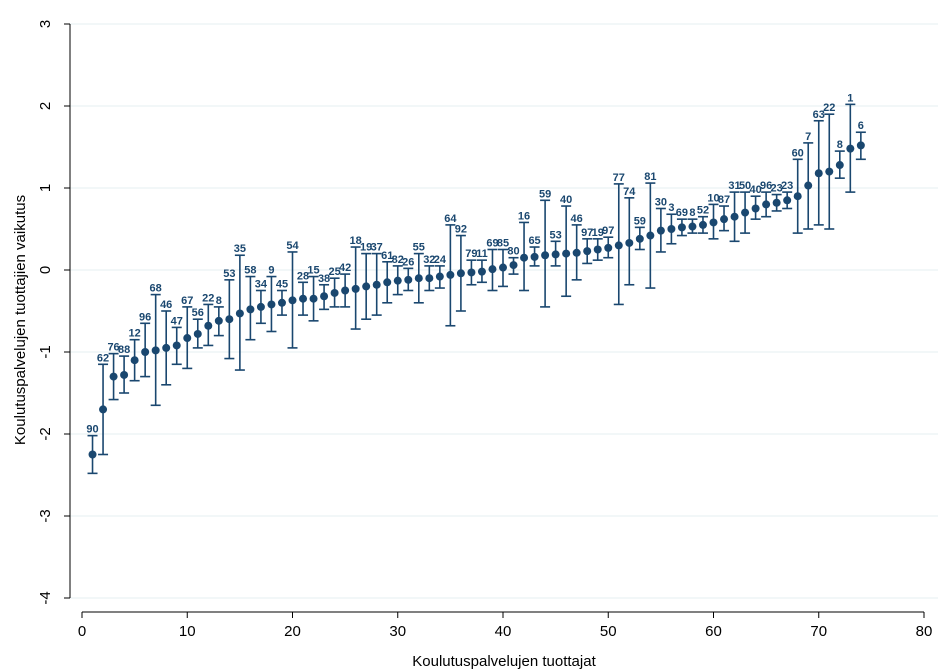 Image resolution: width=938 pixels, height=671 pixels. What do you see at coordinates (271, 271) in the screenshot?
I see `data-point-label: 9` at bounding box center [271, 271].